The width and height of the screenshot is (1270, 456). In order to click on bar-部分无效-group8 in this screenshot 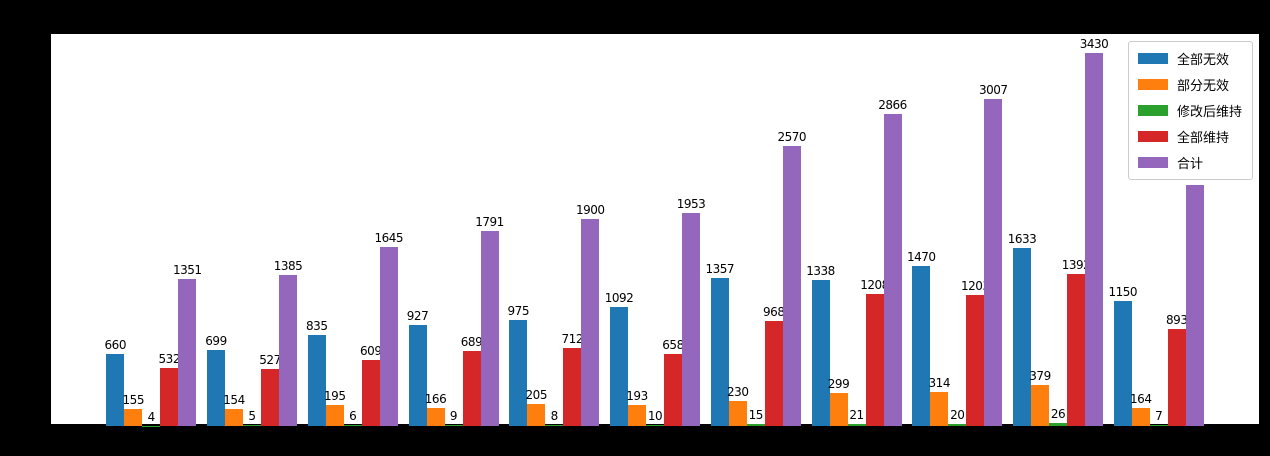, I will do `click(838, 409)`.